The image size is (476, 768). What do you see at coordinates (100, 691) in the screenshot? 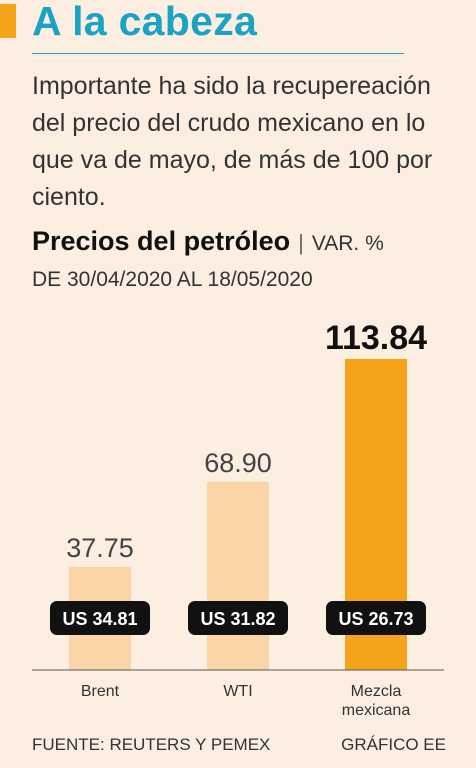
I see `category-label-0: Brent` at bounding box center [100, 691].